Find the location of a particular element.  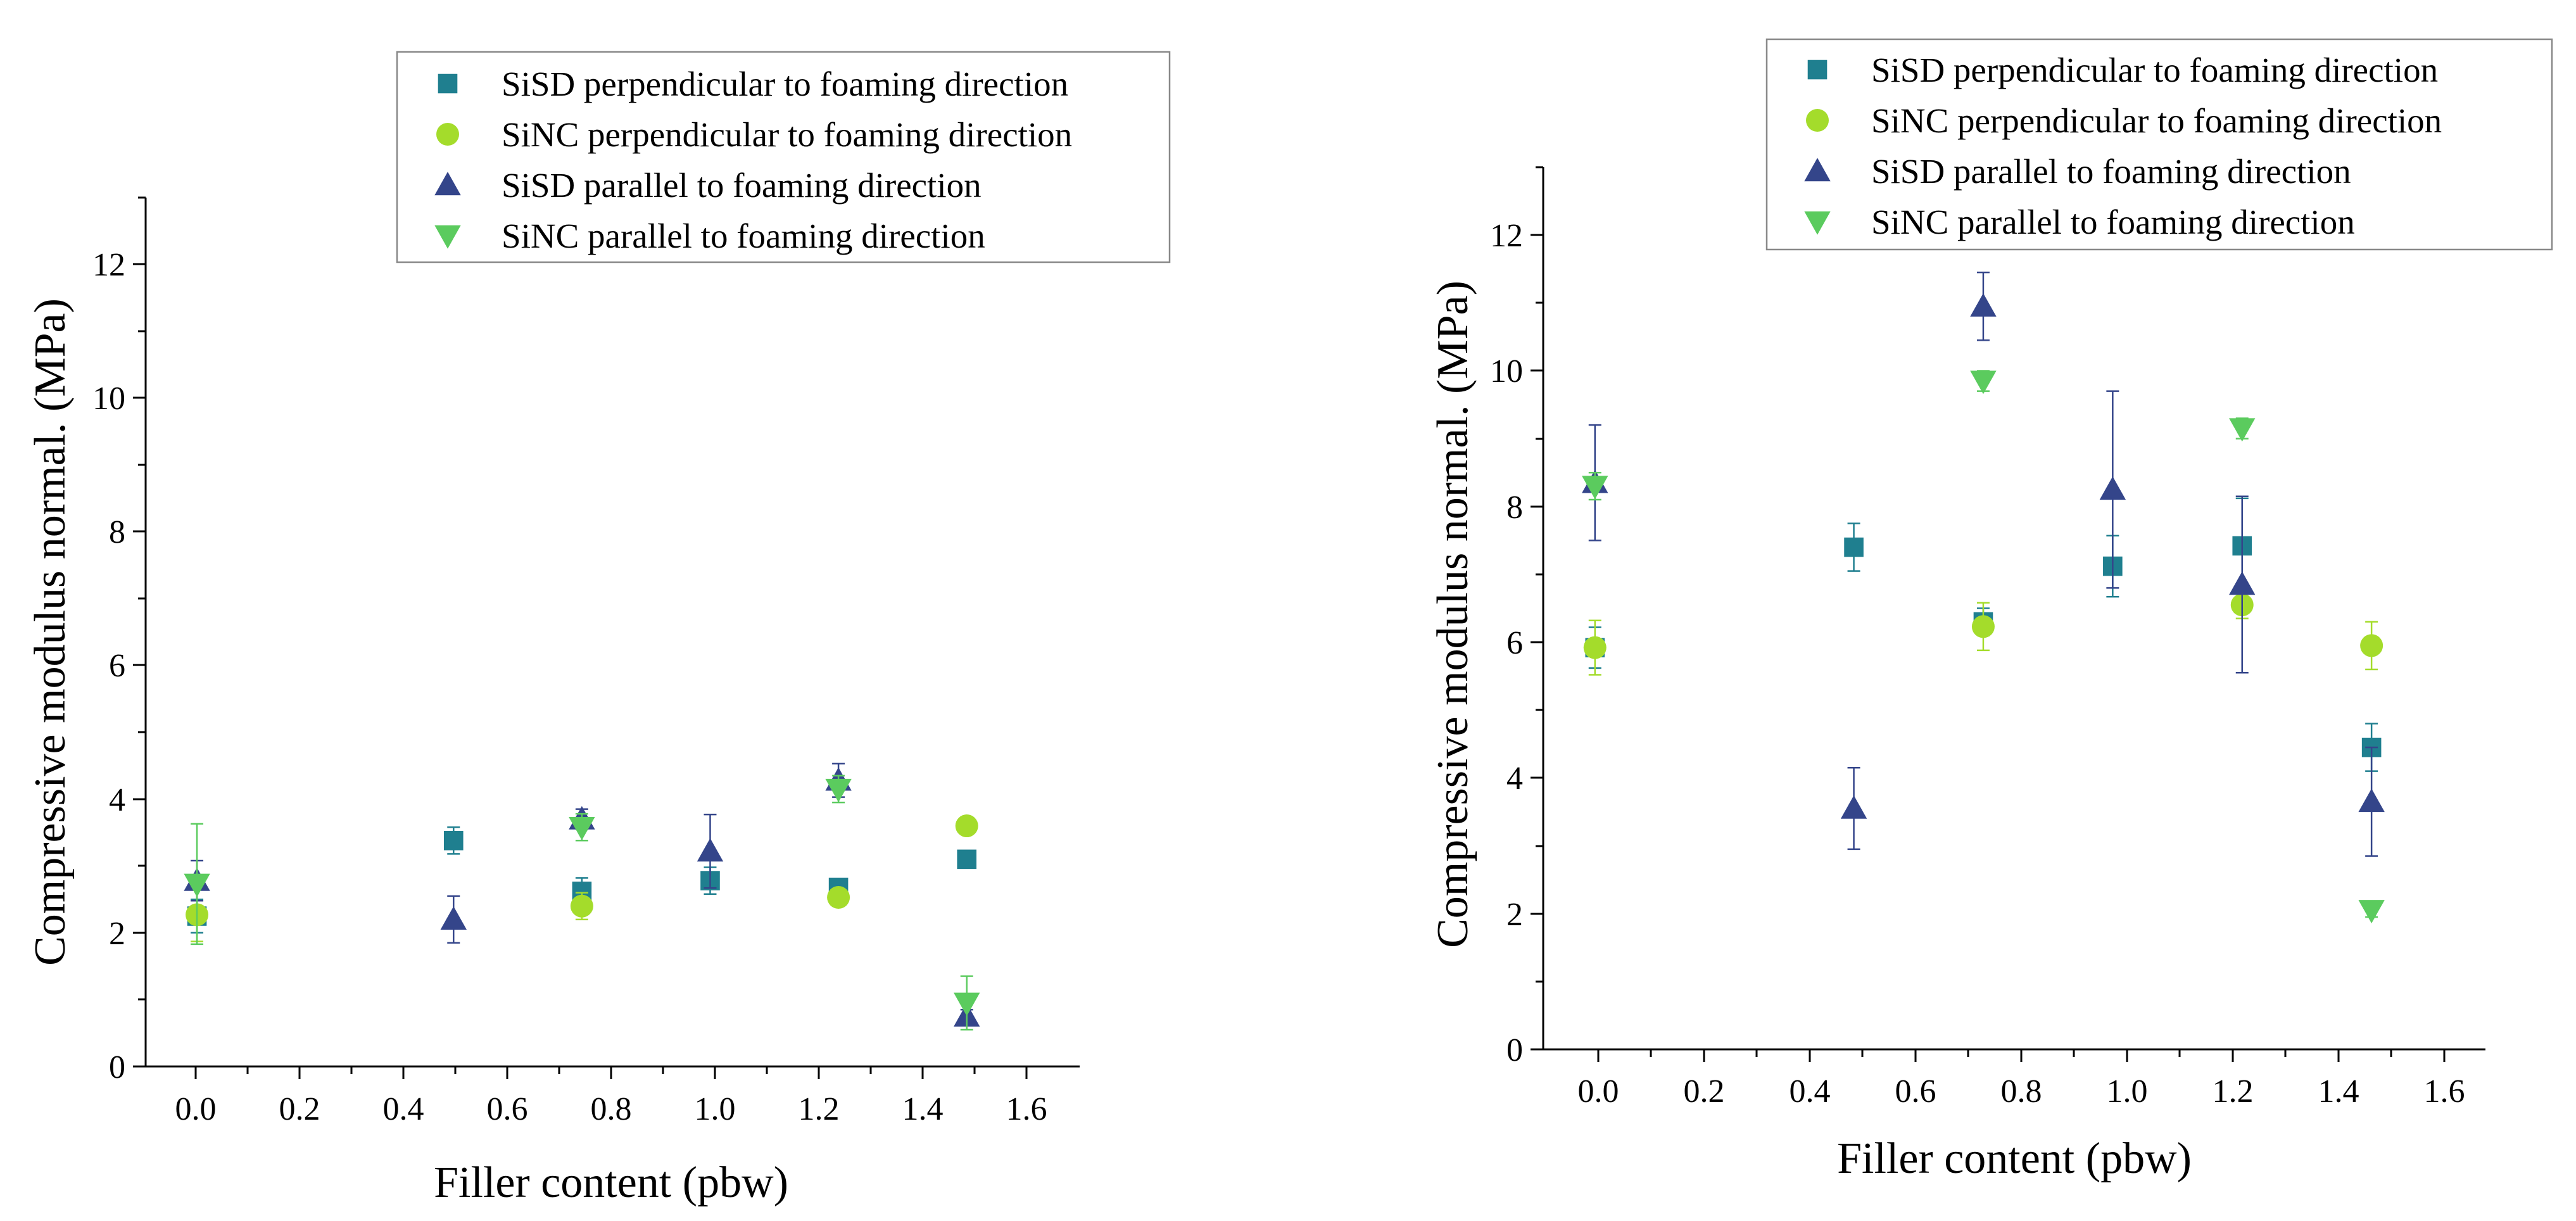

legend-entry: SiSD parallel to foaming direction is located at coordinates (2077, 171).